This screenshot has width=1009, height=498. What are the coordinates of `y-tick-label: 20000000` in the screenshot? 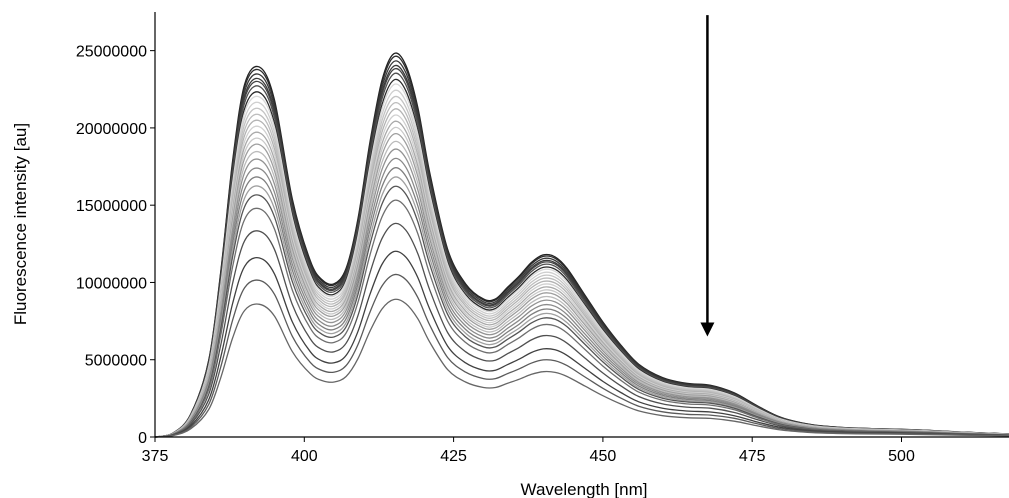 It's located at (111, 129).